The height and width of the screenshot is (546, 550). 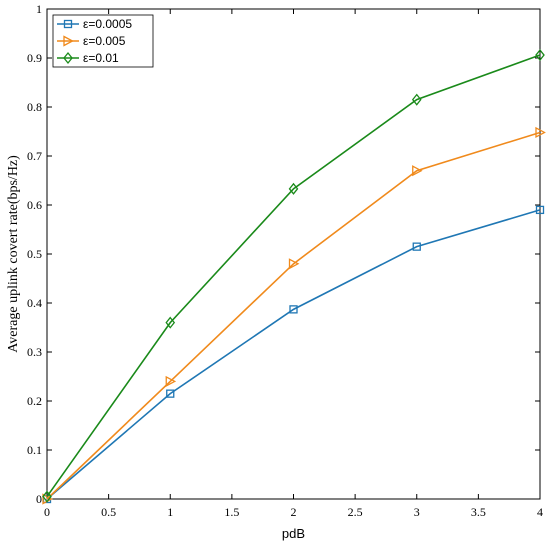 What do you see at coordinates (39, 499) in the screenshot?
I see `y-tick-label: 0` at bounding box center [39, 499].